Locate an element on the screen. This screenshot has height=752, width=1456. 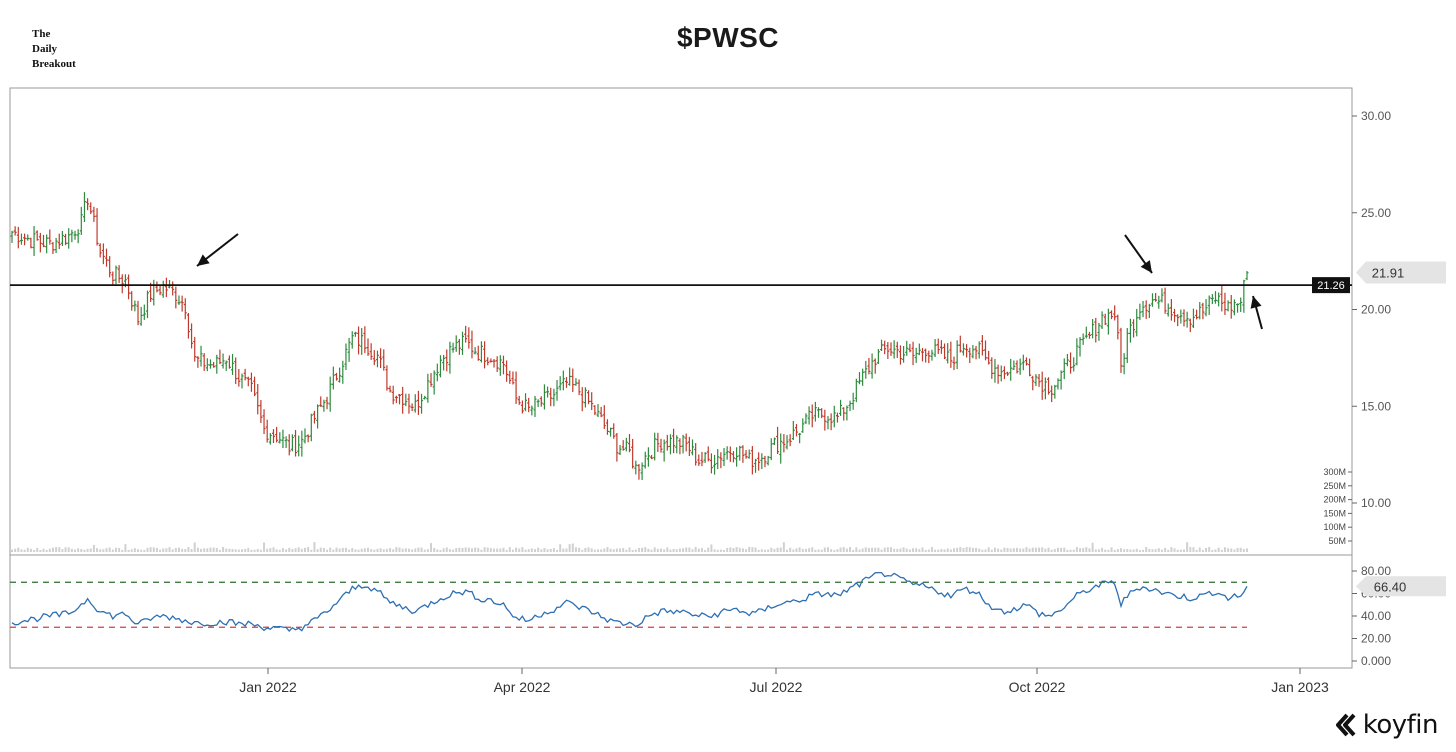
volume-tick-label: 200M is located at coordinates (1334, 500).